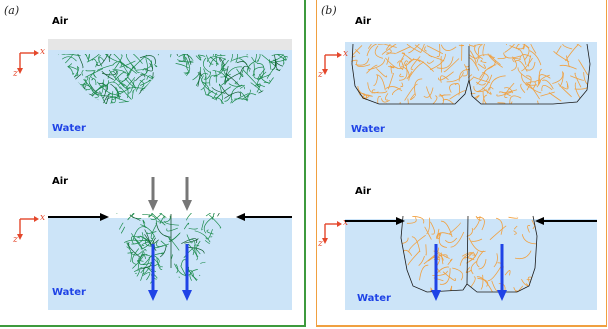 This screenshot has height=329, width=608. I want to click on air-label: Air, so click(363, 21).